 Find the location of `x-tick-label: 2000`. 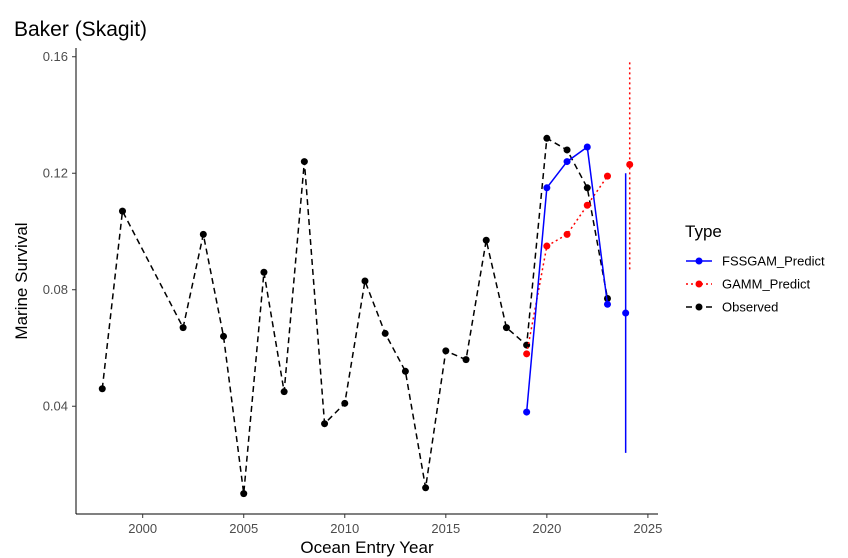

x-tick-label: 2000 is located at coordinates (142, 528).